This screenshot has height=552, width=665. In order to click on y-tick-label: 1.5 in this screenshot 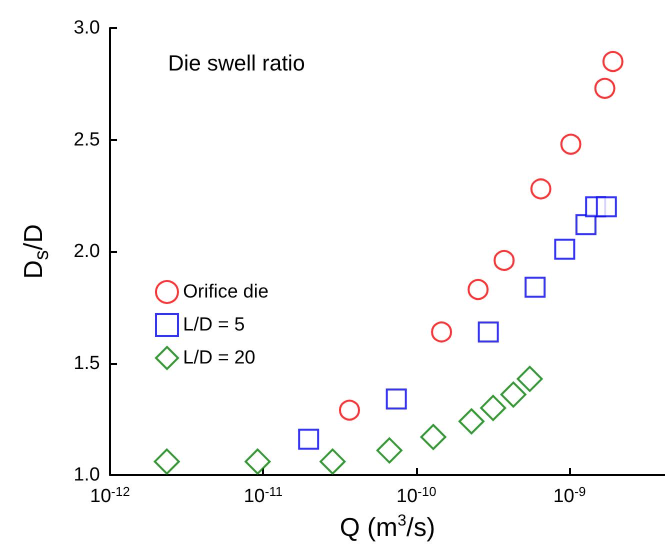, I will do `click(87, 363)`.